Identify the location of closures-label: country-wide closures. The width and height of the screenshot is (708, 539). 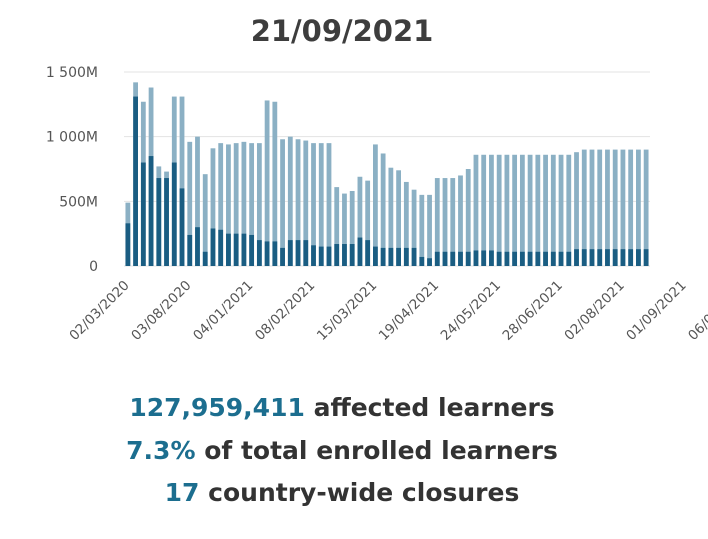
(364, 492).